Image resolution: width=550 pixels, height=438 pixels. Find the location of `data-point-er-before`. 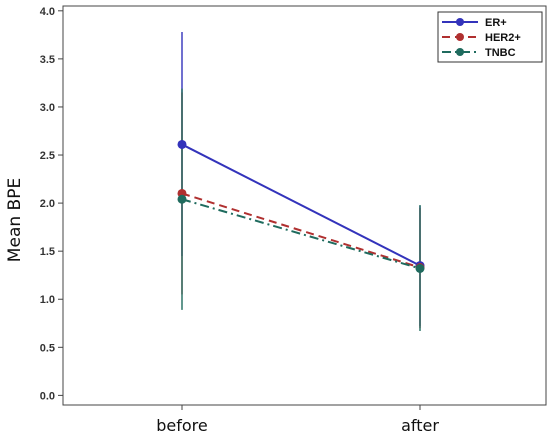

data-point-er-before is located at coordinates (182, 144).